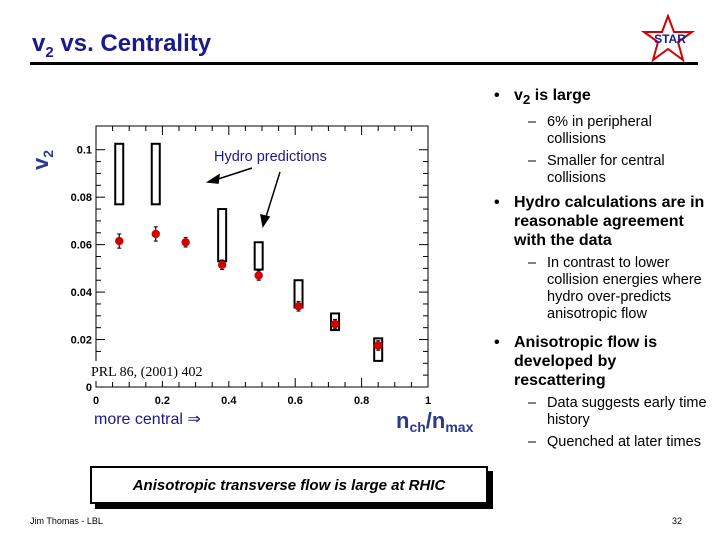 The width and height of the screenshot is (720, 540). I want to click on star-icon, so click(668, 38).